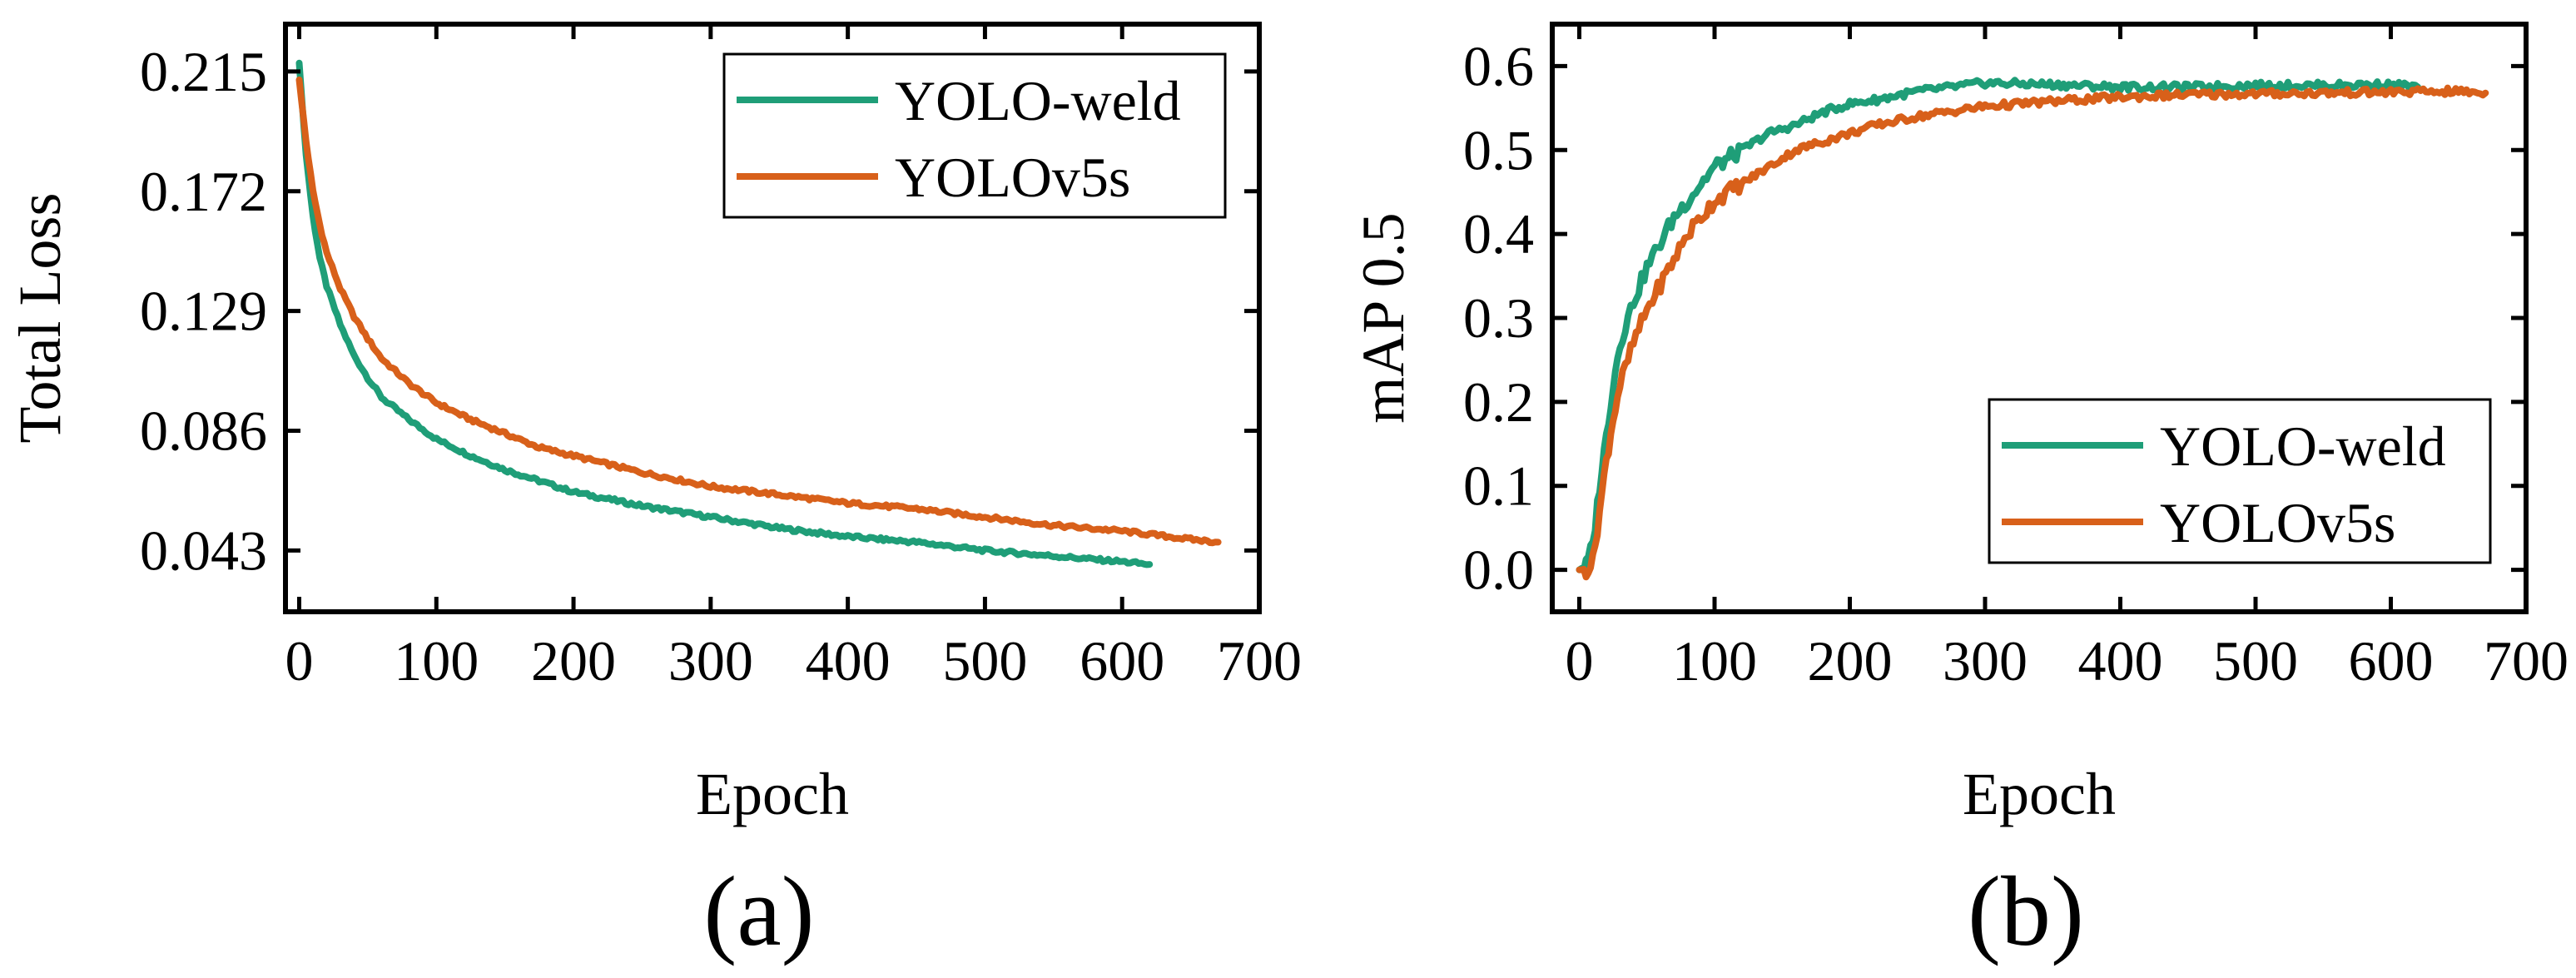 Image resolution: width=2576 pixels, height=978 pixels. What do you see at coordinates (2277, 522) in the screenshot?
I see `chart-b-legend-label-yolov5s: YOLOv5s` at bounding box center [2277, 522].